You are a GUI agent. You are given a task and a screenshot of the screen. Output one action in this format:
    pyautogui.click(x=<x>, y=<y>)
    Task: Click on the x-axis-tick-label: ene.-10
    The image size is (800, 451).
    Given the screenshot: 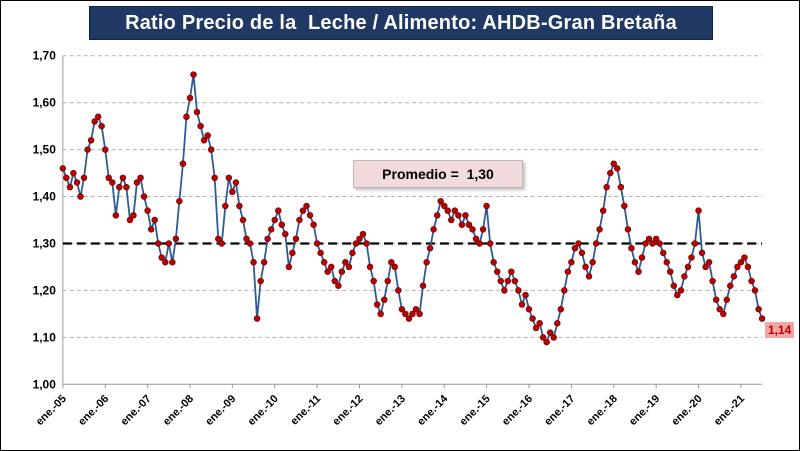 What is the action you would take?
    pyautogui.click(x=263, y=410)
    